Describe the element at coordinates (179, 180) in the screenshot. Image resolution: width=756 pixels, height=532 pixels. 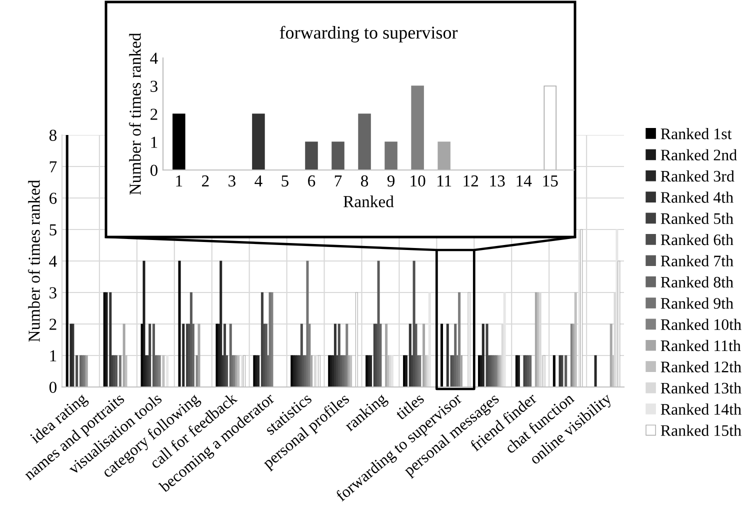
I see `x-tick-label: 1` at that location.